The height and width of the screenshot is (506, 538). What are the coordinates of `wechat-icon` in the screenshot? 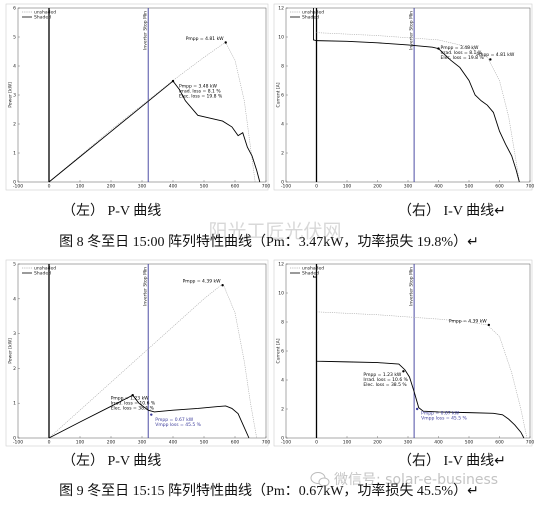 It's located at (320, 479).